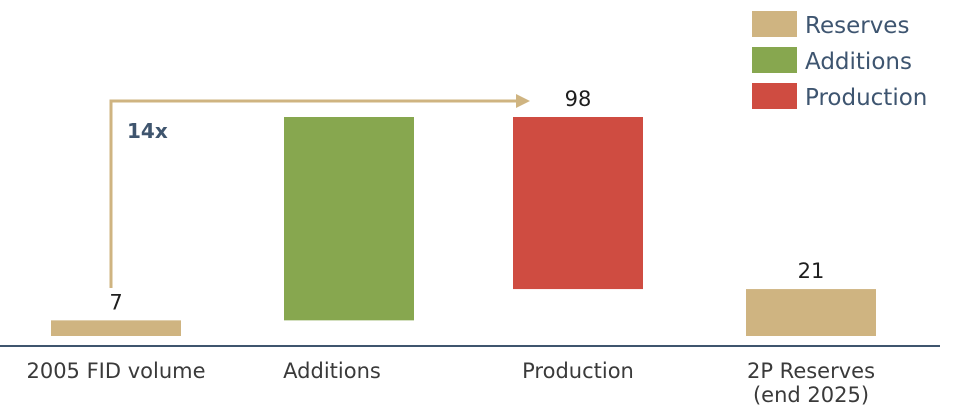 This screenshot has width=959, height=413. I want to click on data-label-2: 98, so click(578, 99).